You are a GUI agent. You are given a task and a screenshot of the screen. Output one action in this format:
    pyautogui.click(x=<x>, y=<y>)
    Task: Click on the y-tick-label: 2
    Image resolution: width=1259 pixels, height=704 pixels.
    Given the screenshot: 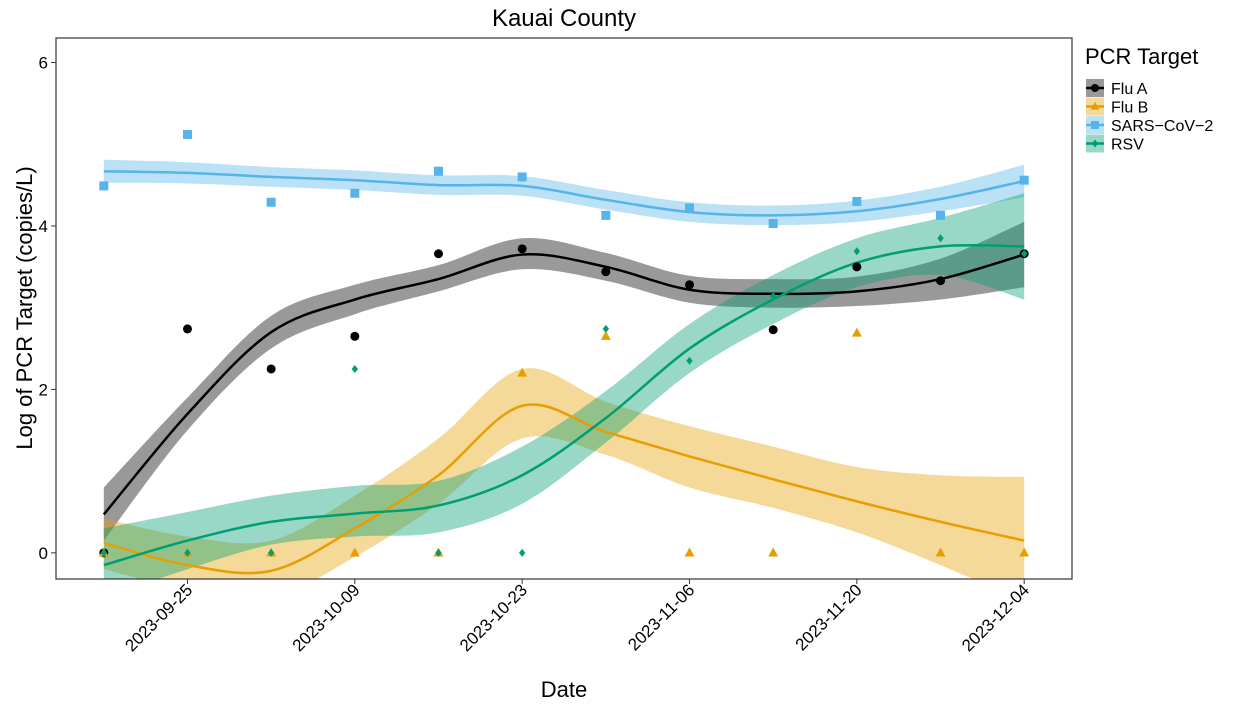 What is the action you would take?
    pyautogui.click(x=43, y=389)
    